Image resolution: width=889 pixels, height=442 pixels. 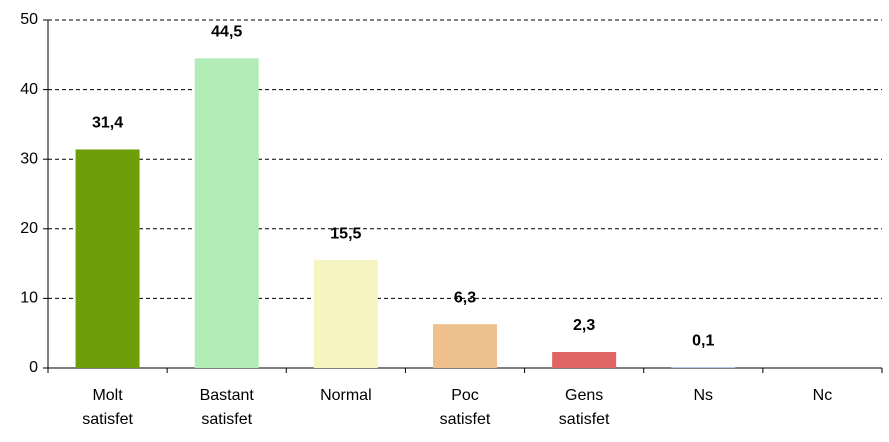 What do you see at coordinates (346, 395) in the screenshot?
I see `x-tick-label: Normal` at bounding box center [346, 395].